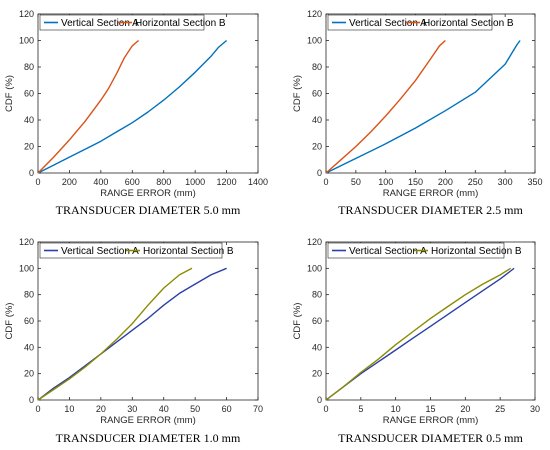 This screenshot has height=450, width=550. What do you see at coordinates (148, 210) in the screenshot?
I see `panel-caption: TRANSDUCER DIAMETER 5.0 mm` at bounding box center [148, 210].